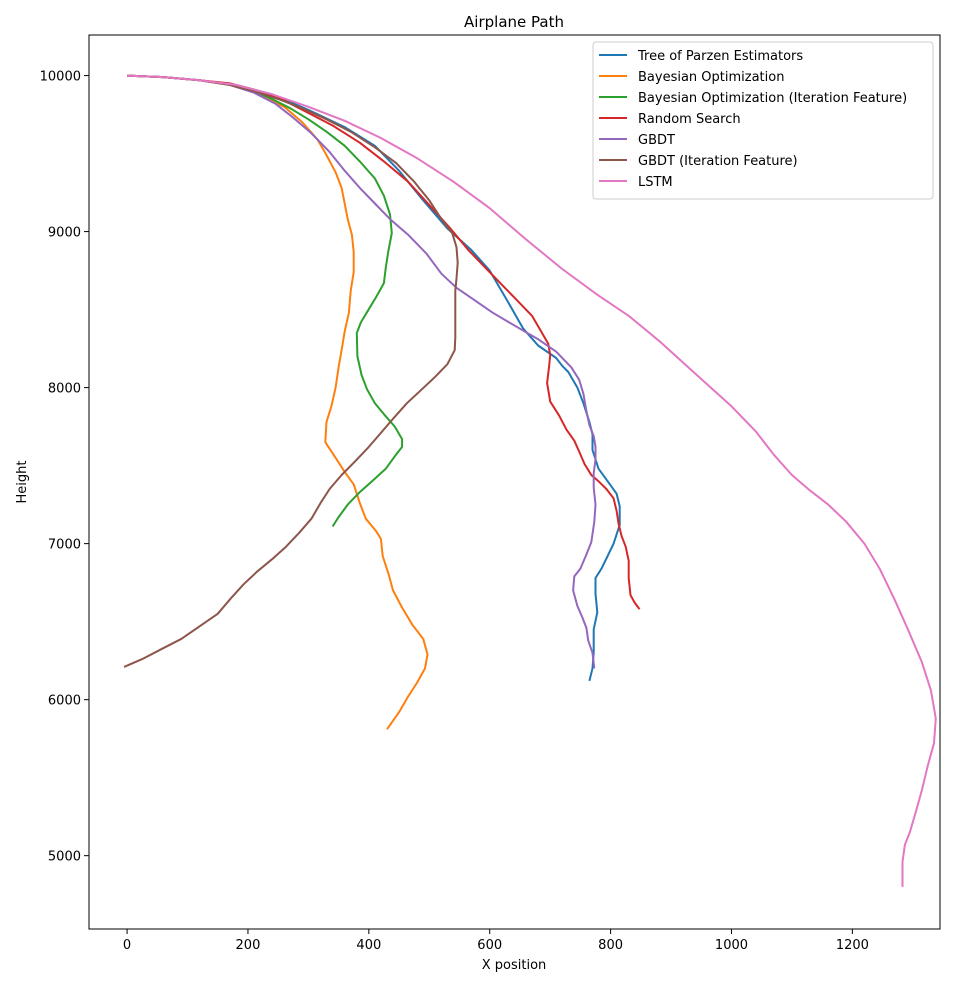 The image size is (958, 986). What do you see at coordinates (64, 701) in the screenshot?
I see `y-tick-label: 6000` at bounding box center [64, 701].